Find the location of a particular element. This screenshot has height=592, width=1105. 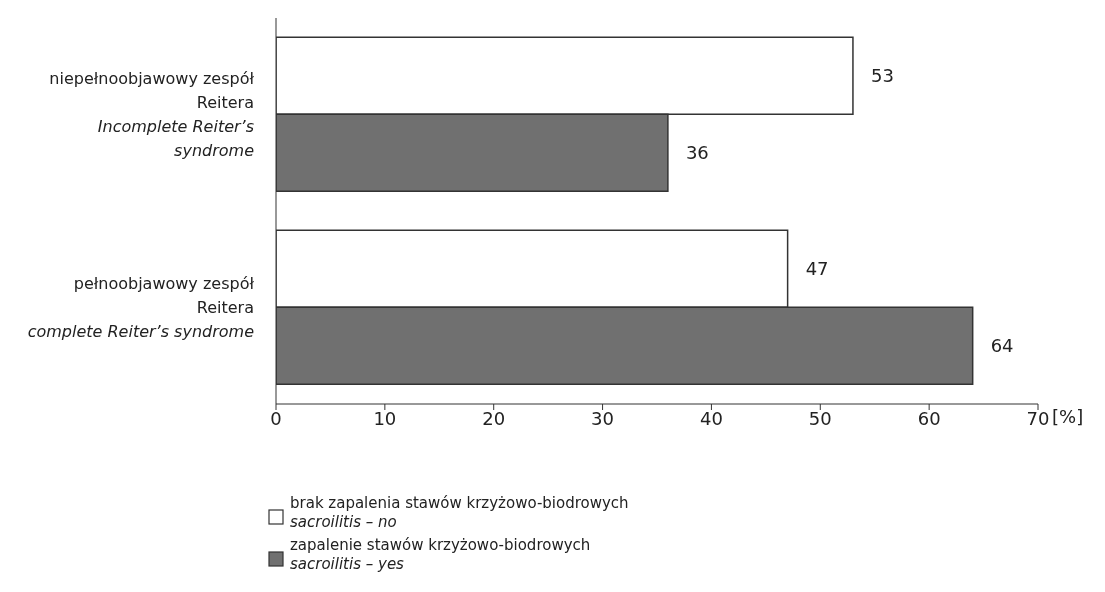

x-tick-label: 0 is located at coordinates (276, 418).